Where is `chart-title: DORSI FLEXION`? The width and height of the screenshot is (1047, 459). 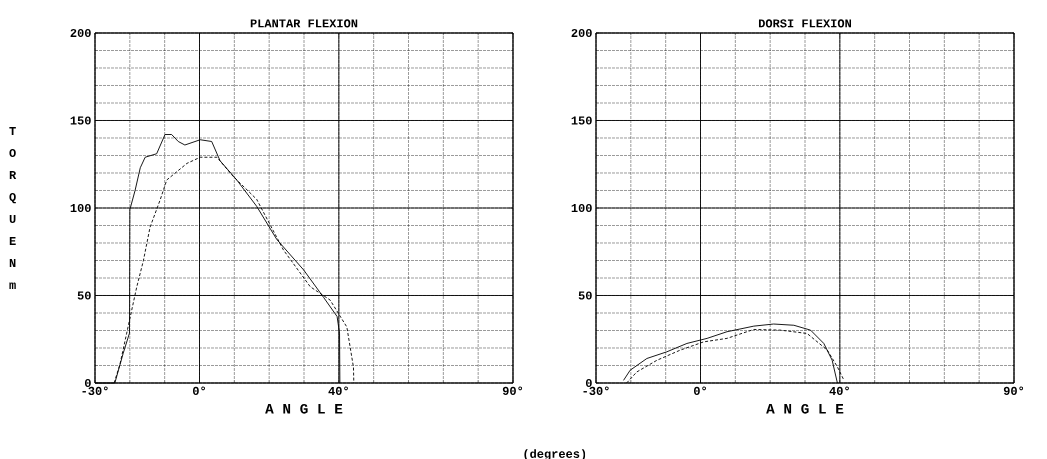 chart-title: DORSI FLEXION is located at coordinates (805, 23).